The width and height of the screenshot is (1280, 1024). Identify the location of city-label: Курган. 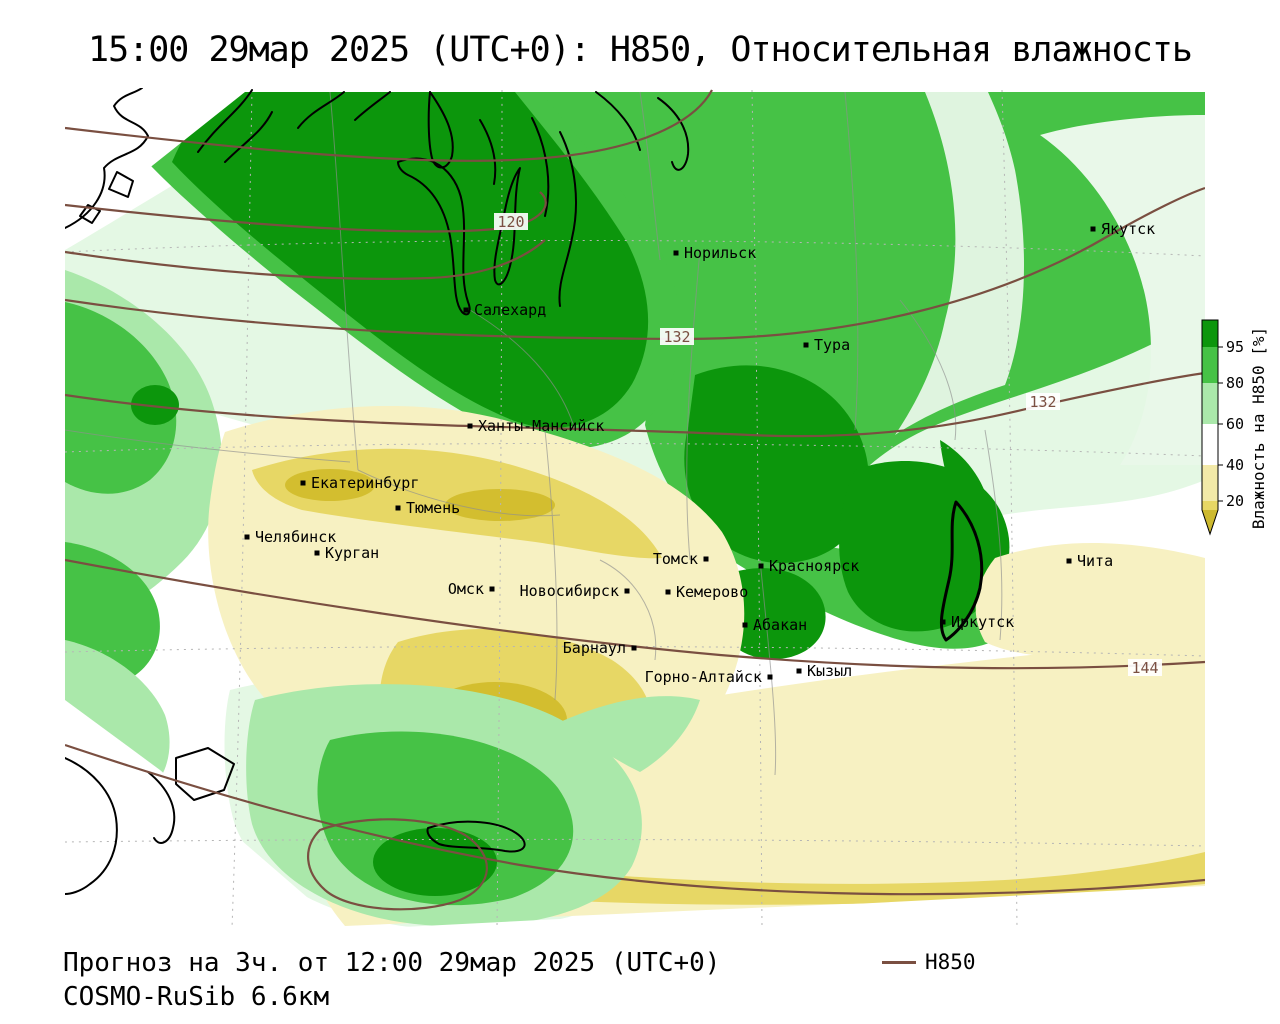
(352, 553).